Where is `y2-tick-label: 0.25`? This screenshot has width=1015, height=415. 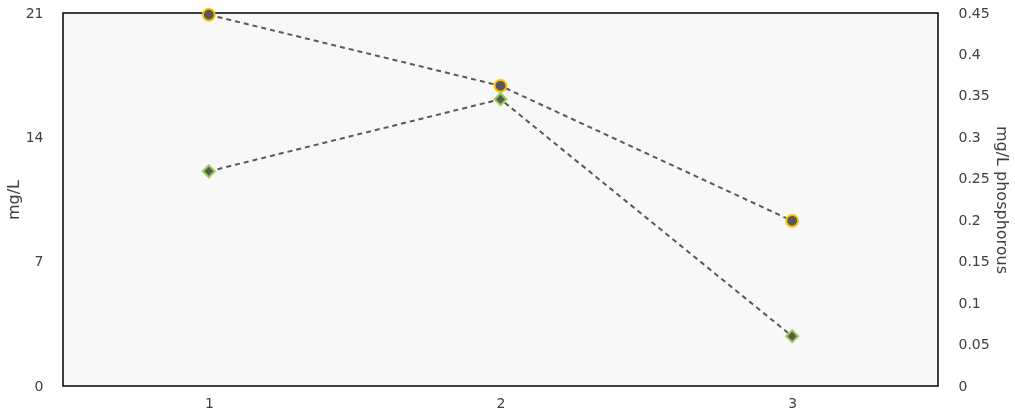
y2-tick-label: 0.25 is located at coordinates (974, 178).